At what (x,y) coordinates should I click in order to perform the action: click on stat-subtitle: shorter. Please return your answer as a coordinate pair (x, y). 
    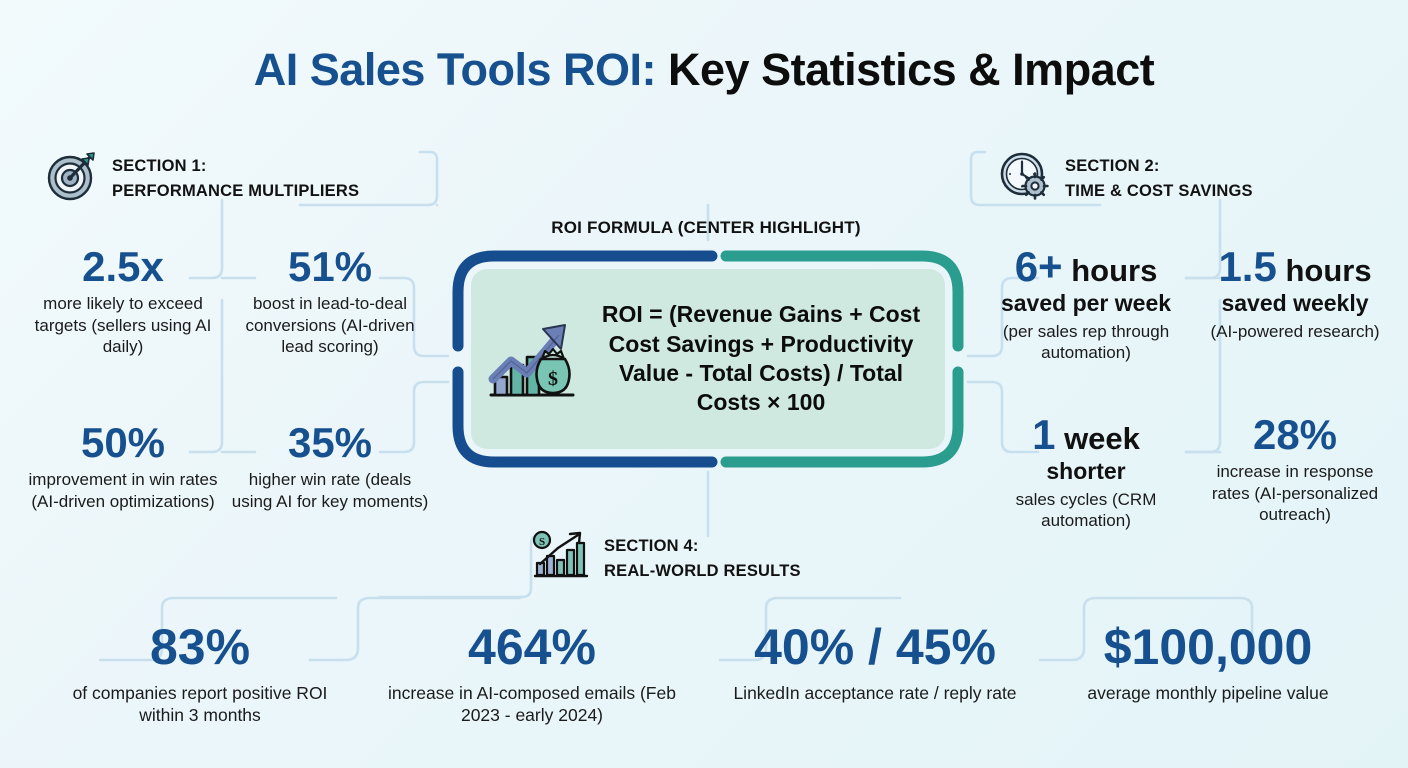
    Looking at the image, I should click on (1086, 471).